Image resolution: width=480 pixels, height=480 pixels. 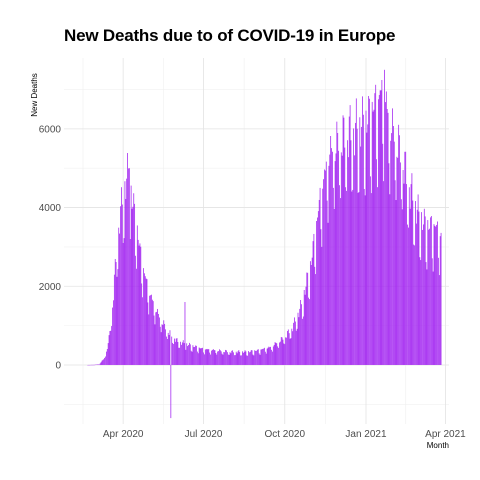 I want to click on y-tick-label: 4000, so click(x=50, y=208).